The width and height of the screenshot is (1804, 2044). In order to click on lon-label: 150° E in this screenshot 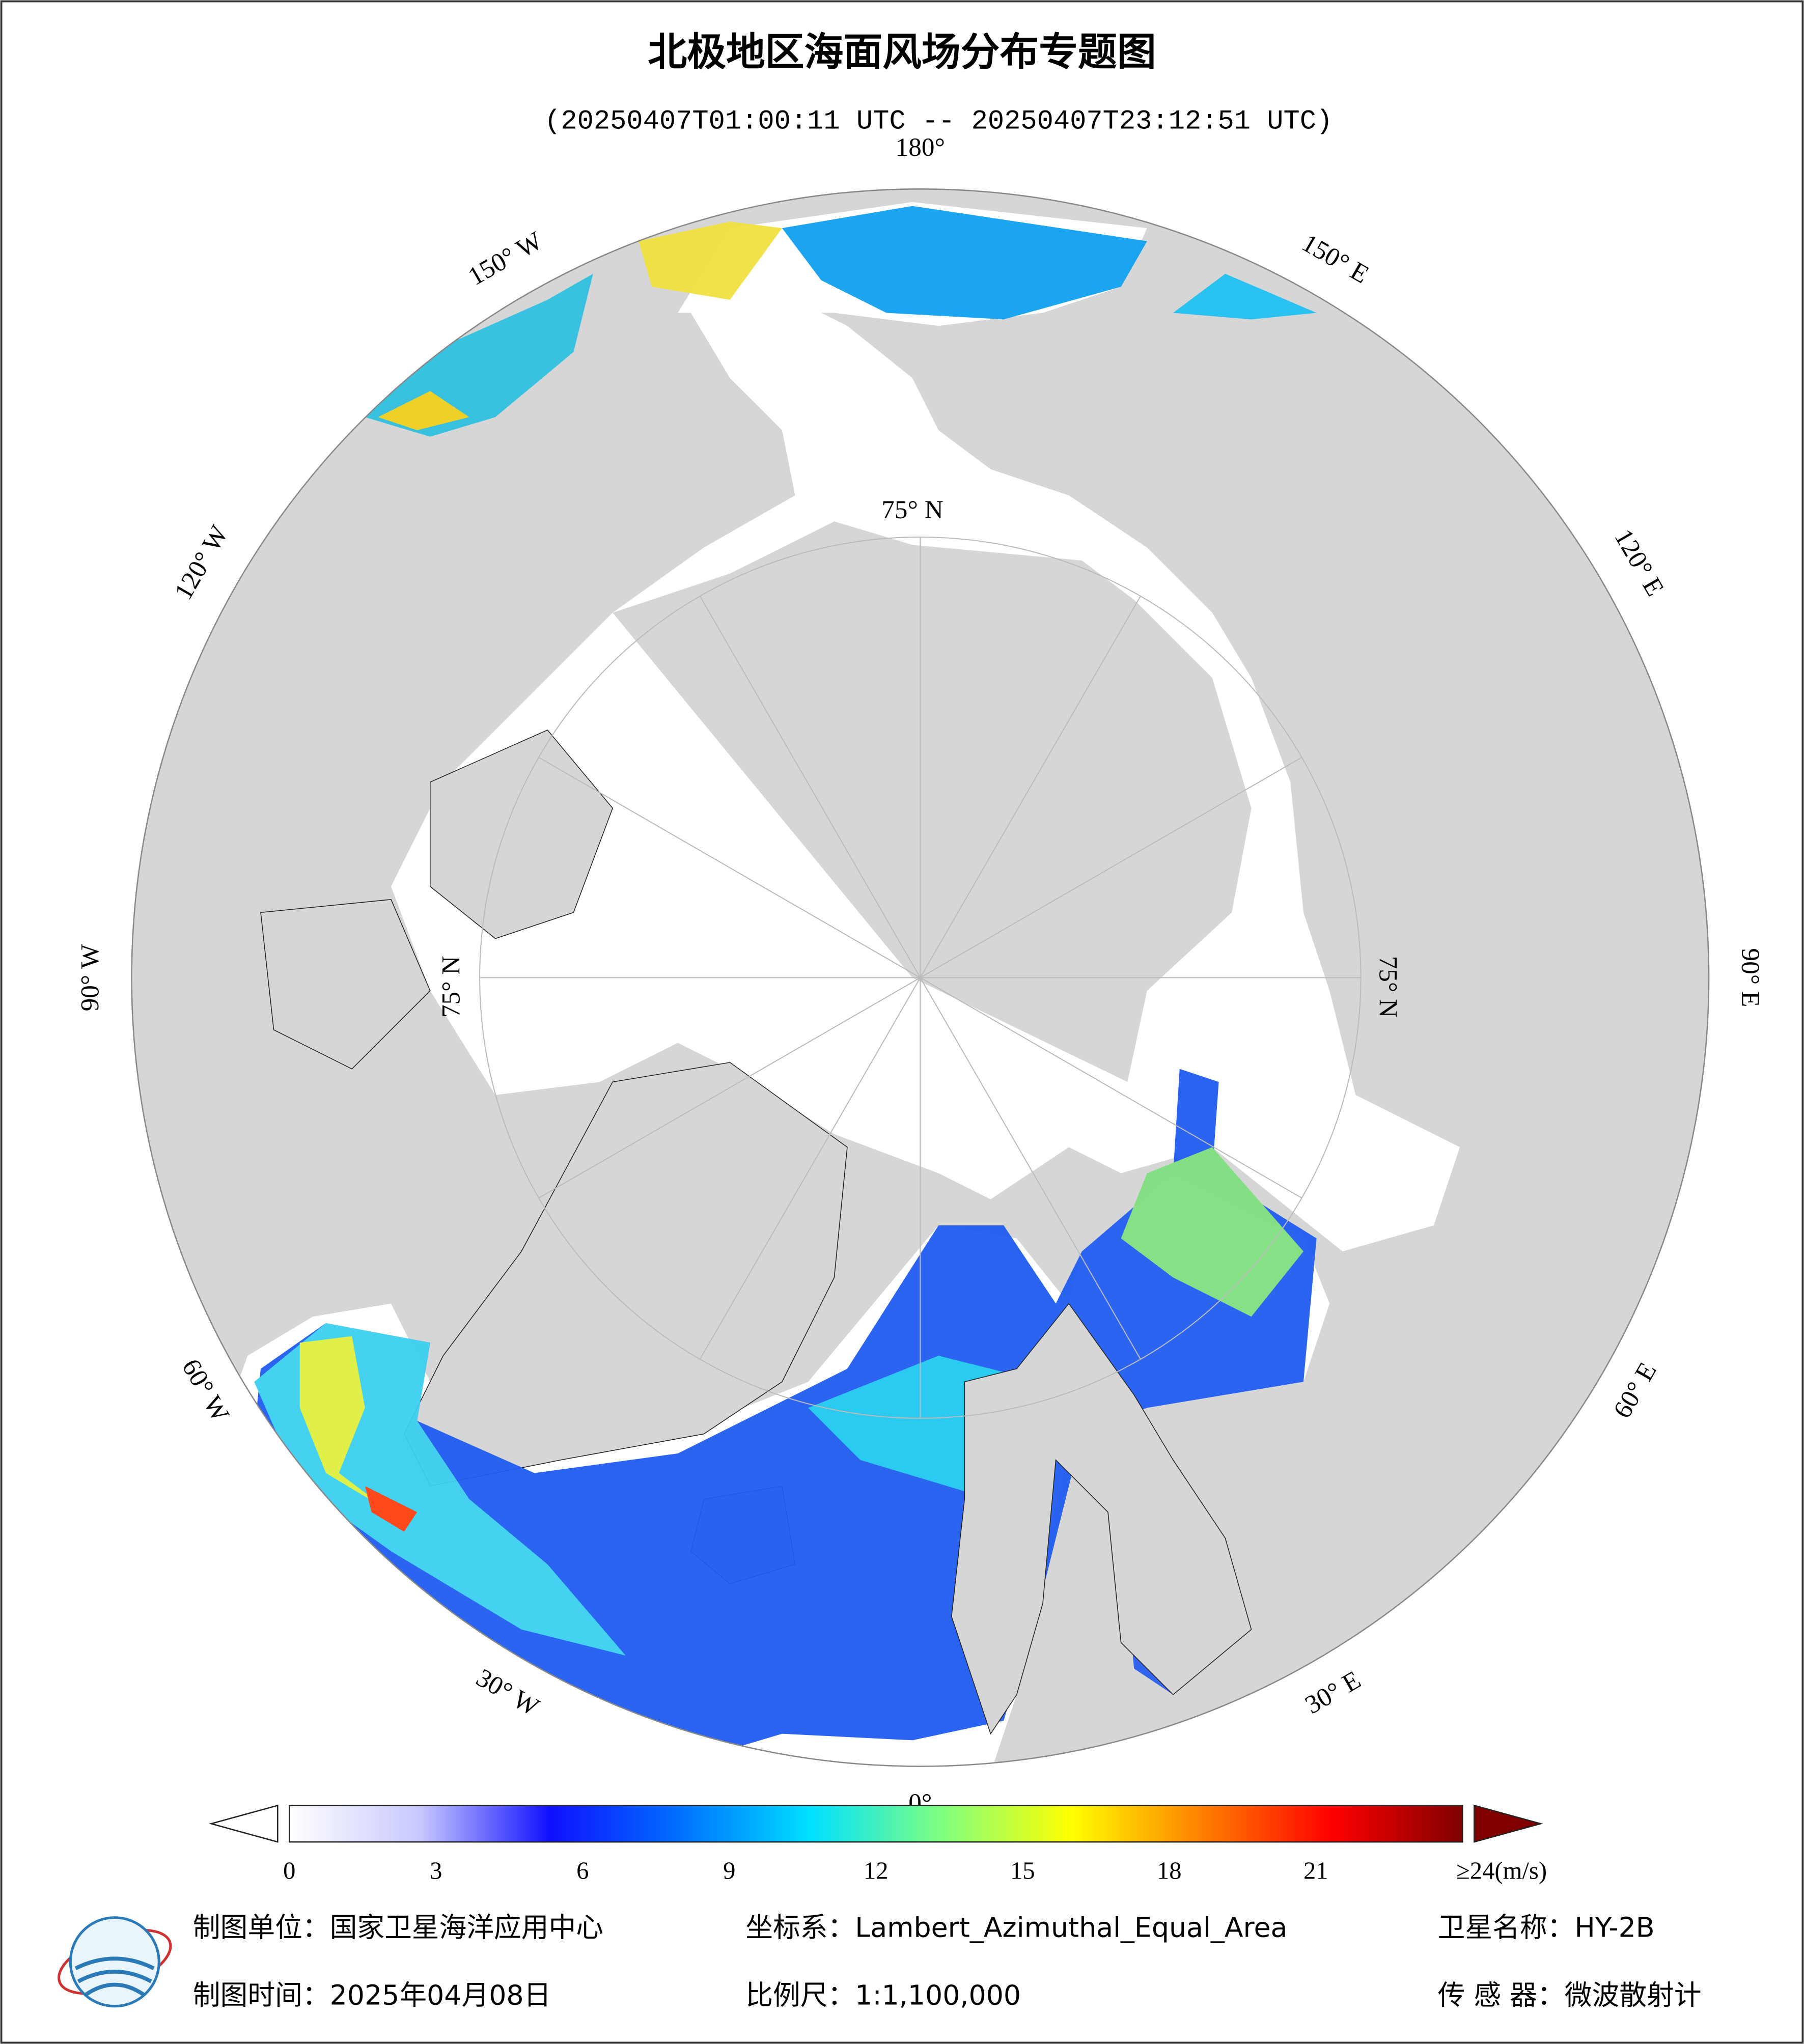, I will do `click(1335, 258)`.